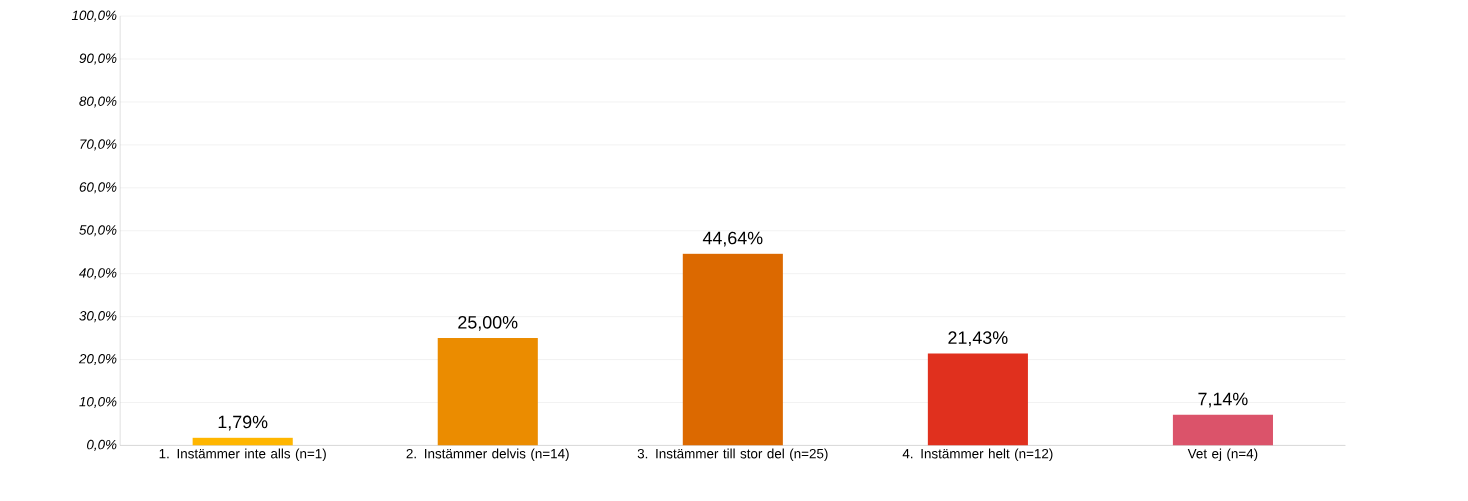  I want to click on y-tick-label: 0,0%, so click(102, 445).